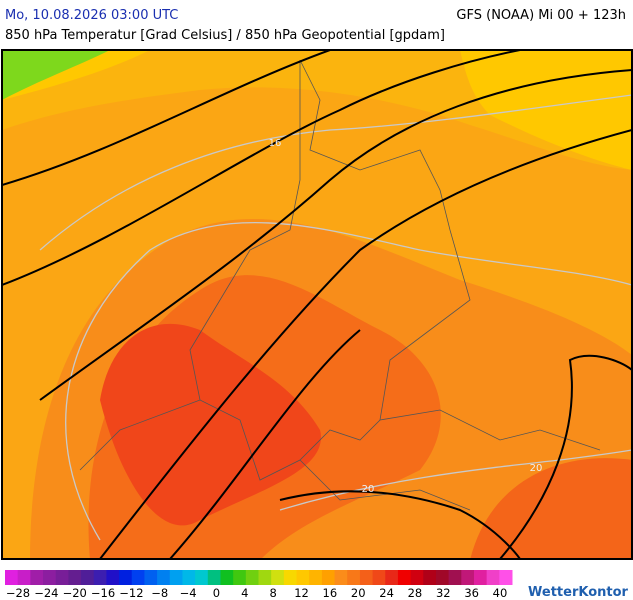 The image size is (633, 600). I want to click on colorbar-label: 0, so click(216, 593).